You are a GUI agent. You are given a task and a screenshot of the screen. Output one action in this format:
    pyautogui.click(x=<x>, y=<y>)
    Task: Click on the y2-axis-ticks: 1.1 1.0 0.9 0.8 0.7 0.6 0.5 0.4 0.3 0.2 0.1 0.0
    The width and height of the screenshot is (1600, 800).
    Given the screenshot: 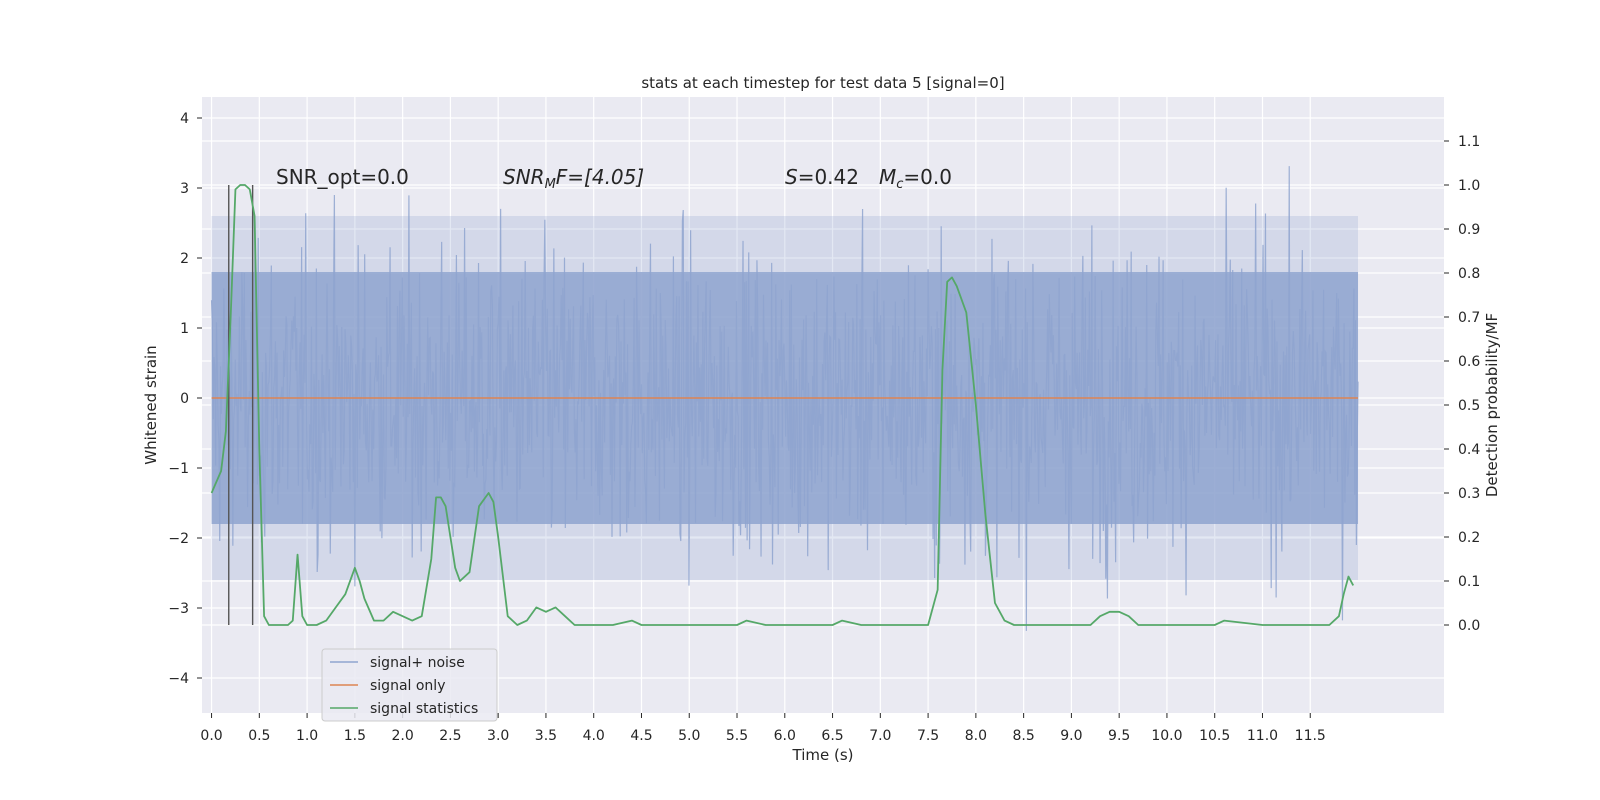 What is the action you would take?
    pyautogui.click(x=1462, y=384)
    